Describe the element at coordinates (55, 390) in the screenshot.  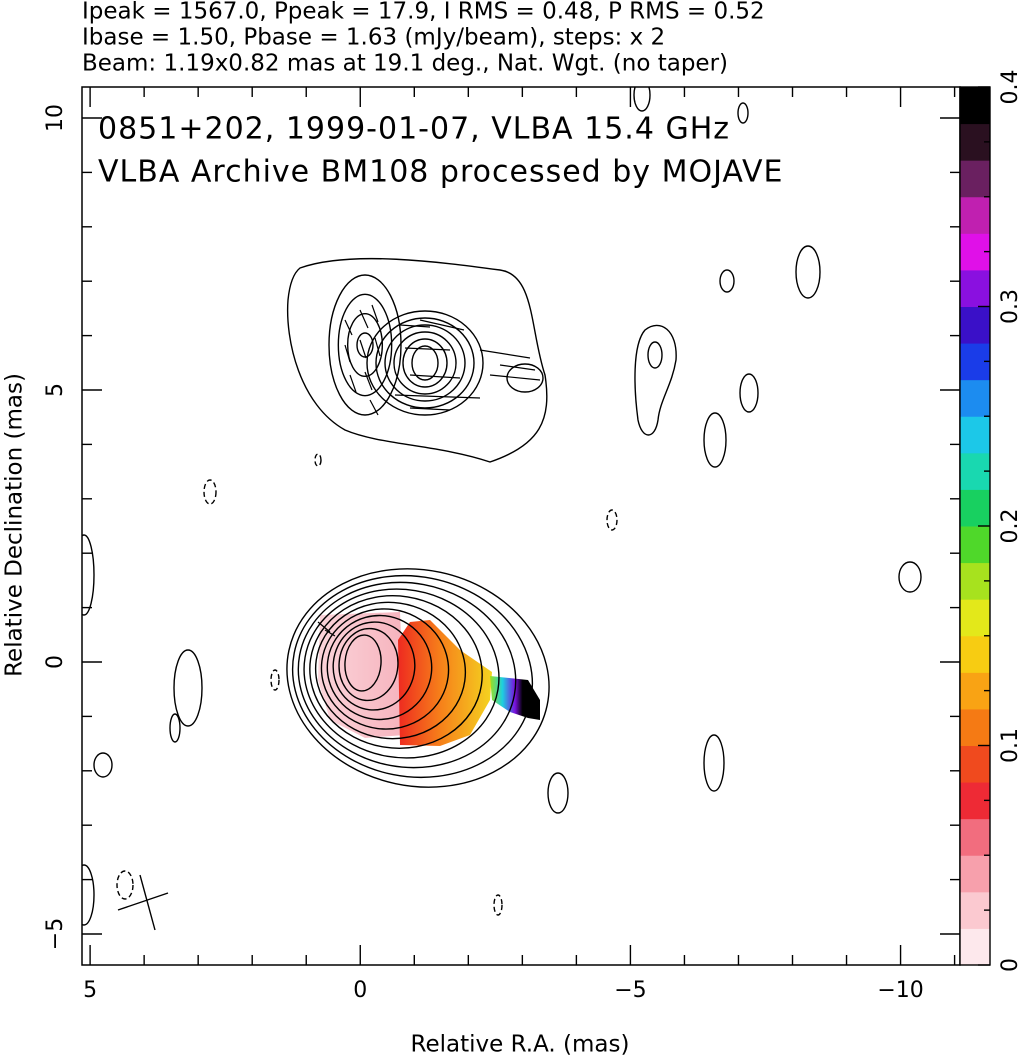
I see `y-tick-label: 5` at that location.